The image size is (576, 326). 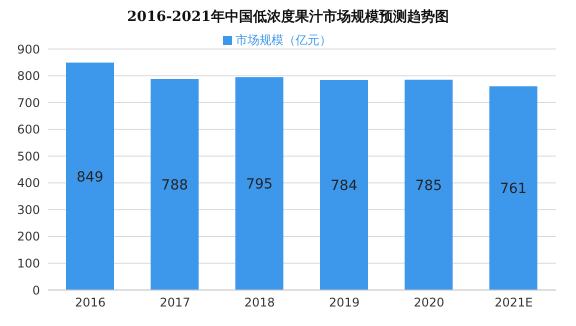 I want to click on data-label: 761, so click(x=513, y=189).